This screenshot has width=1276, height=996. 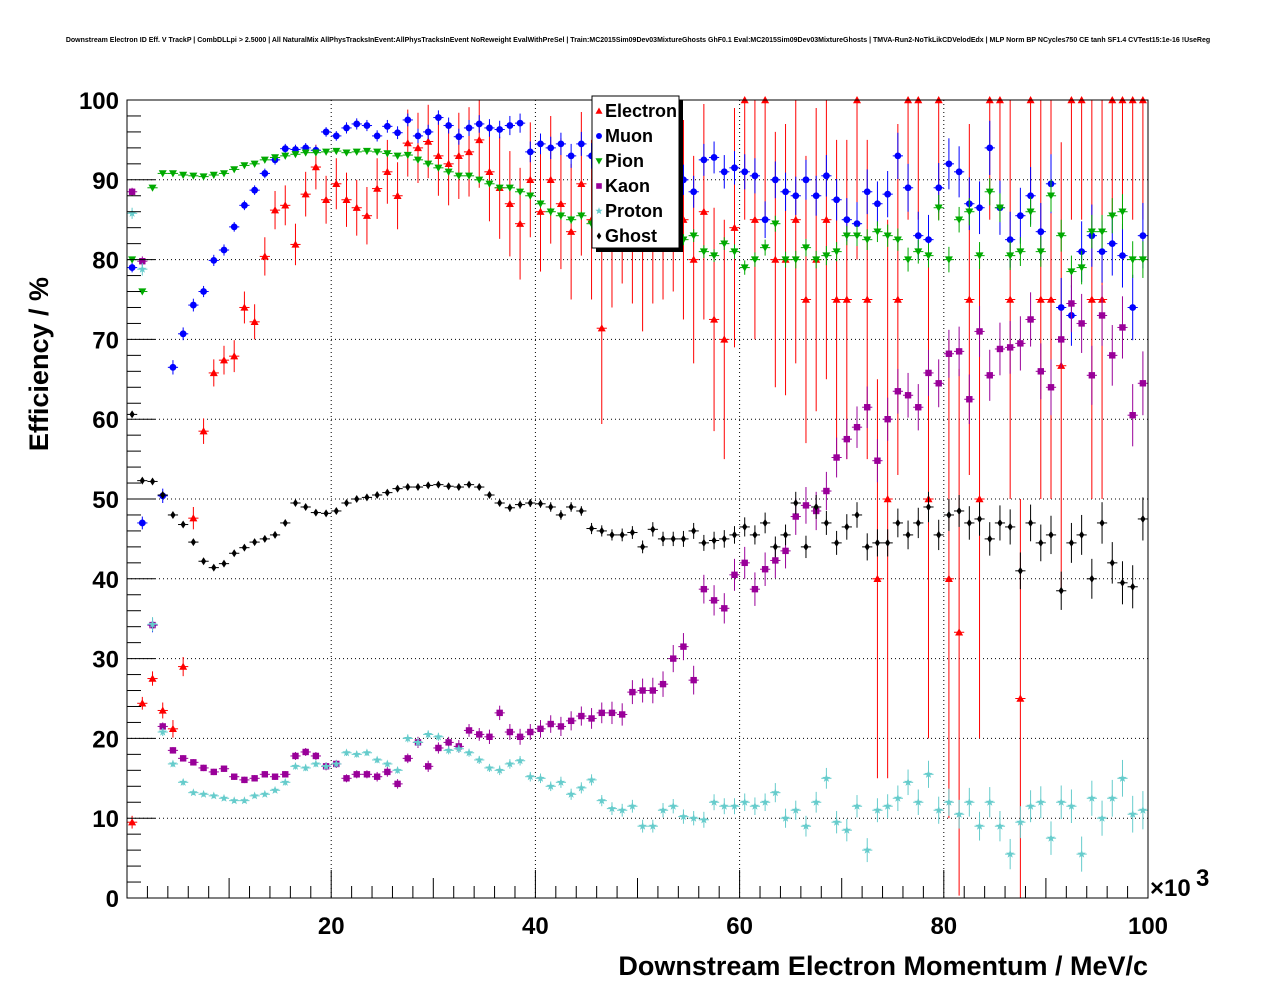 What do you see at coordinates (1148, 926) in the screenshot?
I see `x-tick-label: 100` at bounding box center [1148, 926].